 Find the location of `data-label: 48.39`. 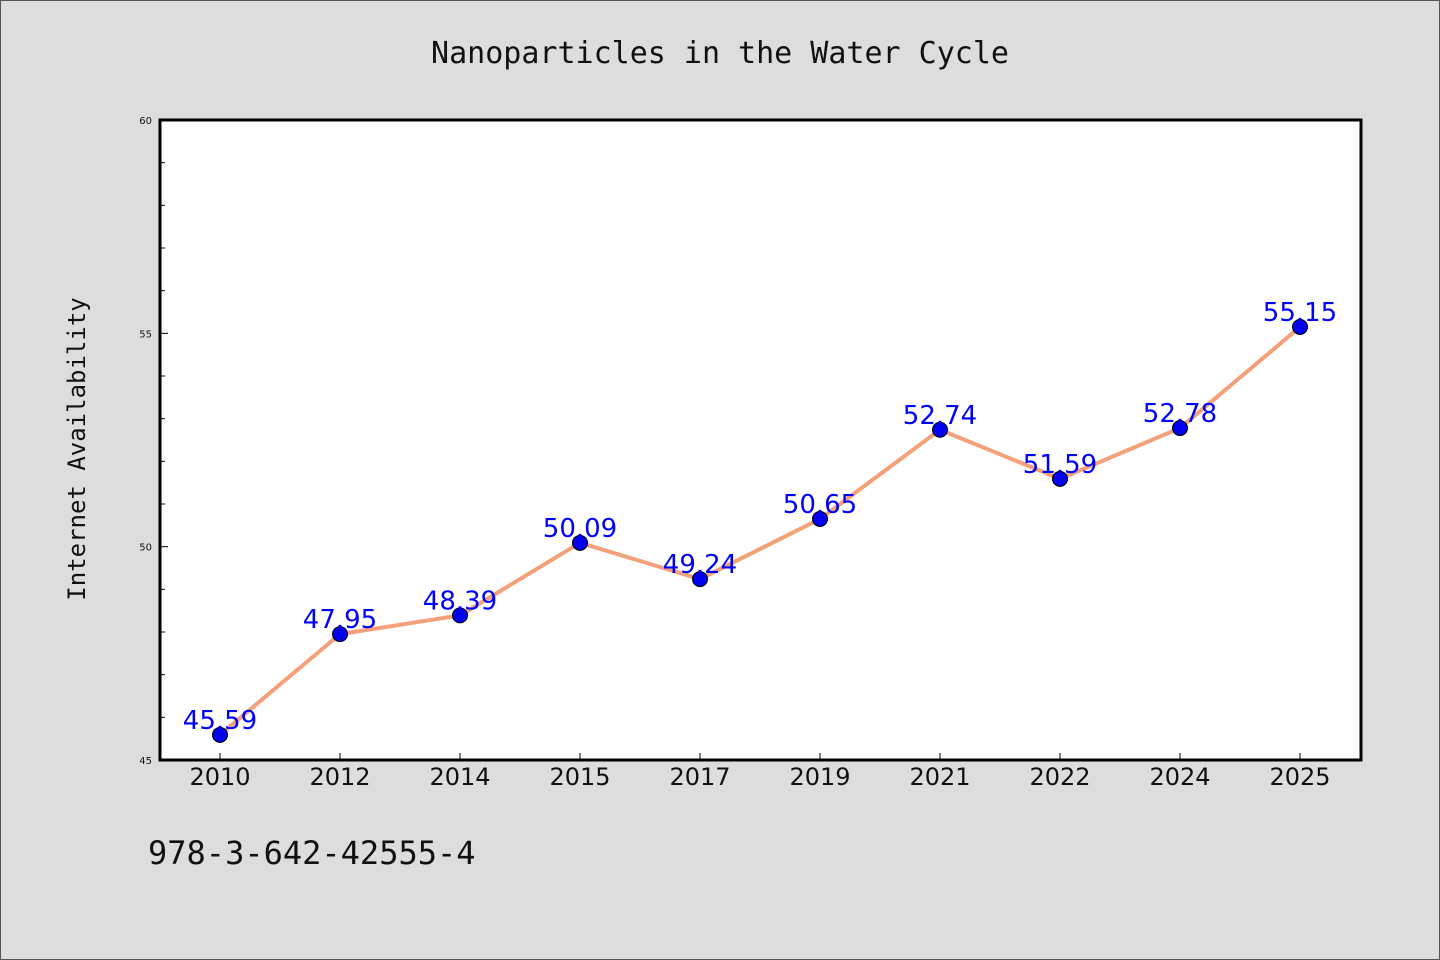

data-label: 48.39 is located at coordinates (460, 601).